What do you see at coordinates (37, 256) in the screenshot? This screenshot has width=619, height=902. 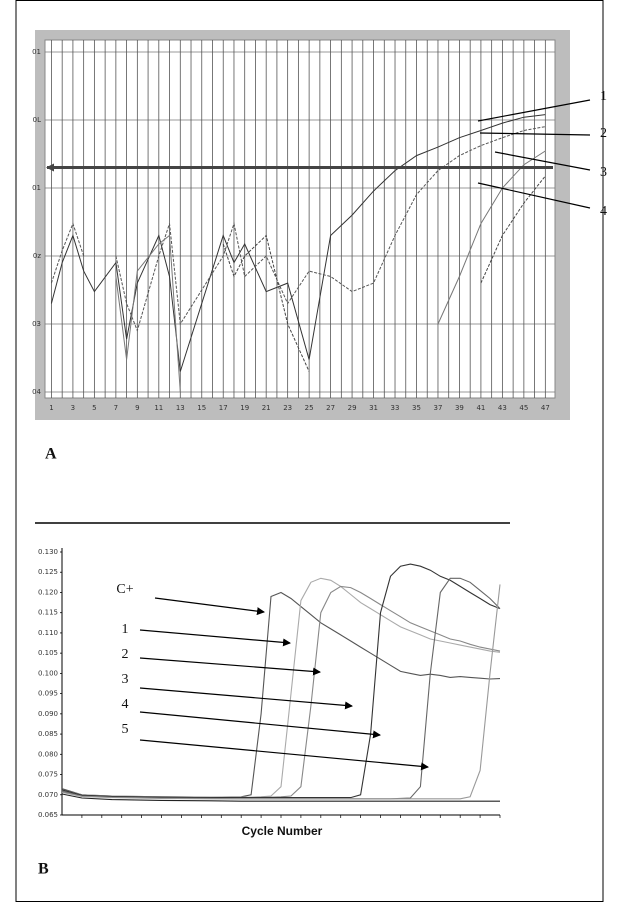 I see `y-tick-label: 0z` at bounding box center [37, 256].